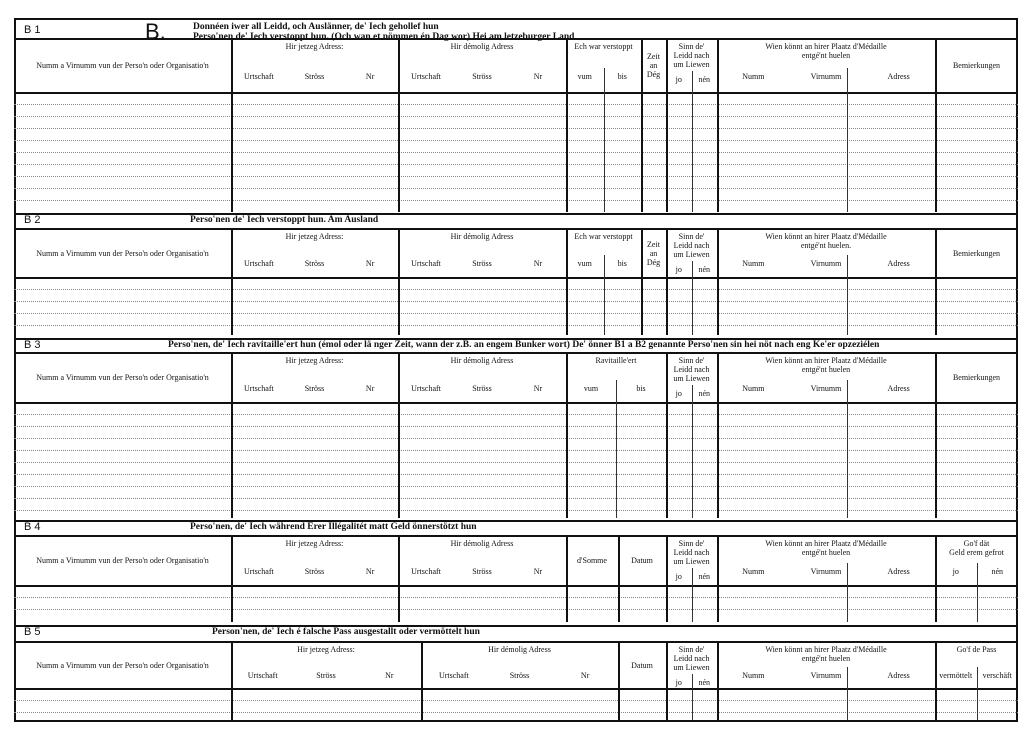 This screenshot has height=734, width=1024. What do you see at coordinates (976, 649) in the screenshot?
I see `column-header: Go'f de Pass` at bounding box center [976, 649].